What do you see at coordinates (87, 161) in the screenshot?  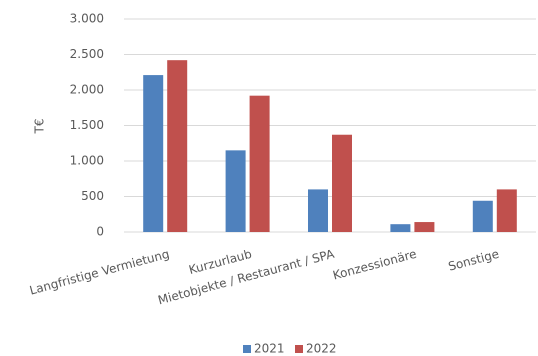 I see `y-tick-label: 1.000` at bounding box center [87, 161].